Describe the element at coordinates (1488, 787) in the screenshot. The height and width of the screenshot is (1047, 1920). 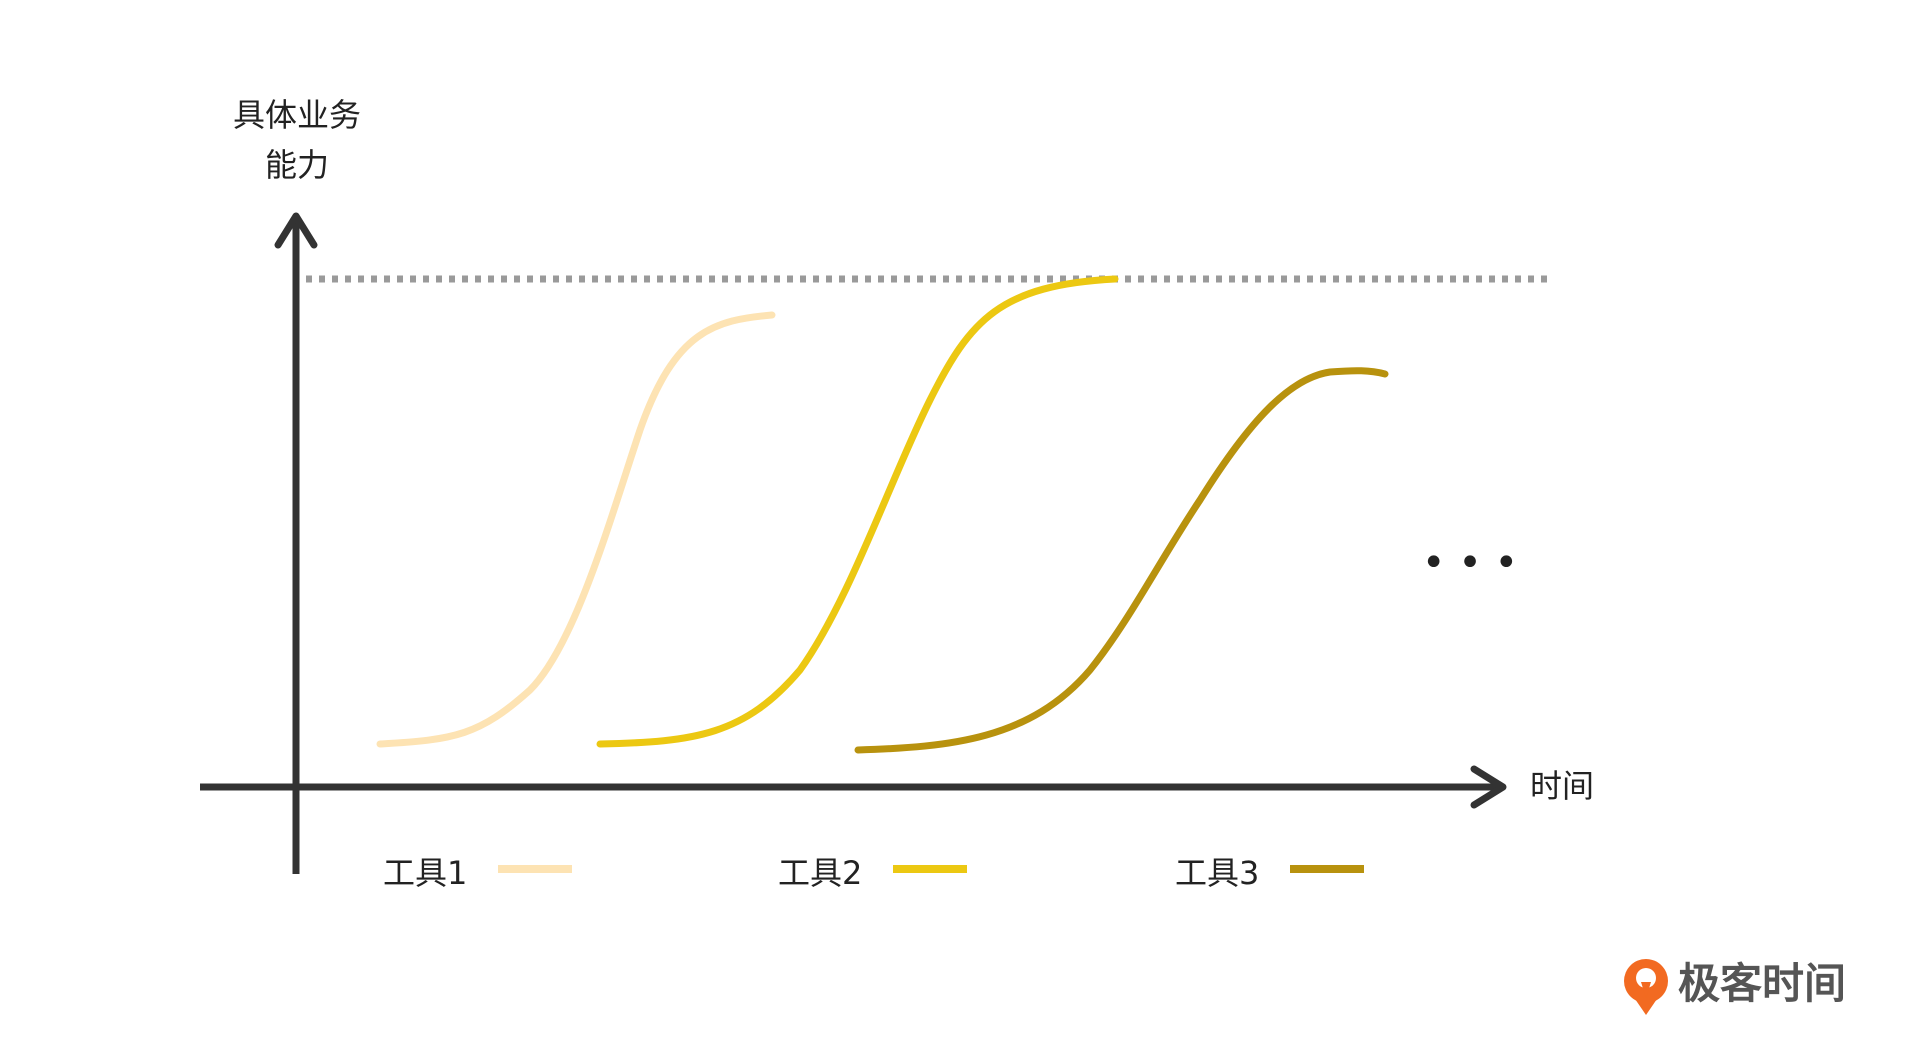
I see `x-axis-arrowhead` at that location.